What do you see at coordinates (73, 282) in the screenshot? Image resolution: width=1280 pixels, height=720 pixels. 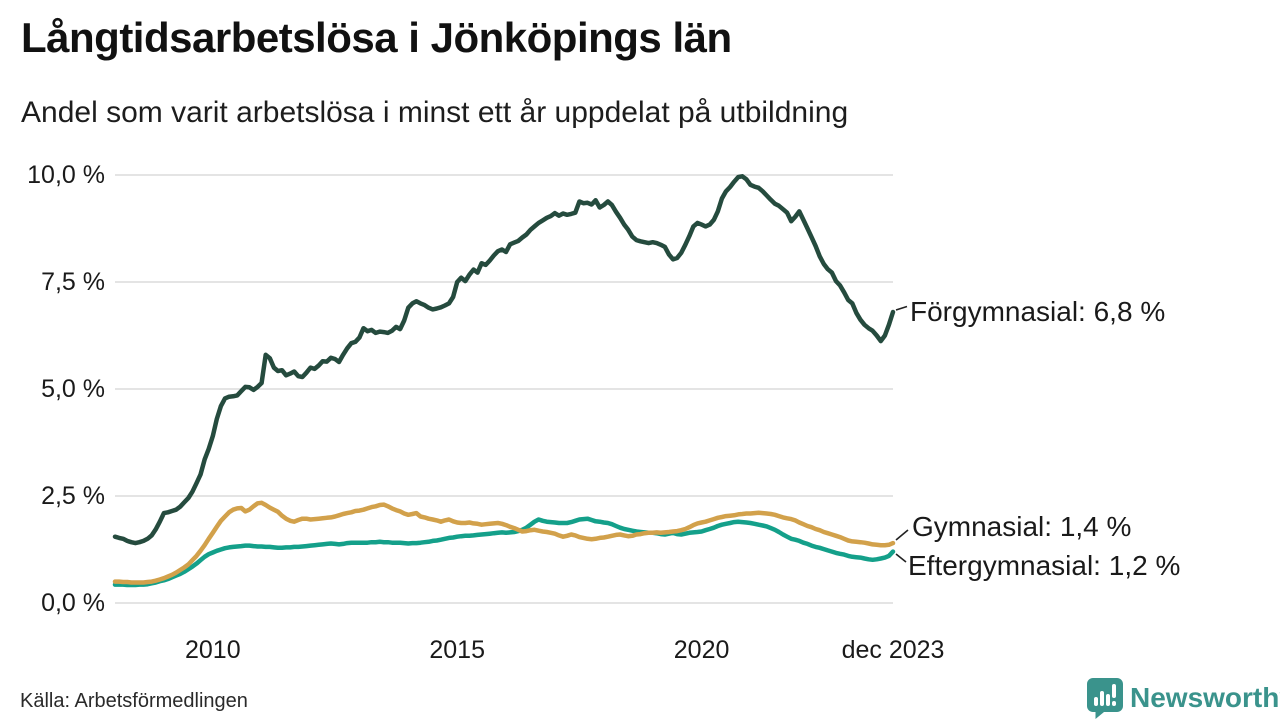 I see `y-axis-tick-label: 7,5 %` at bounding box center [73, 282].